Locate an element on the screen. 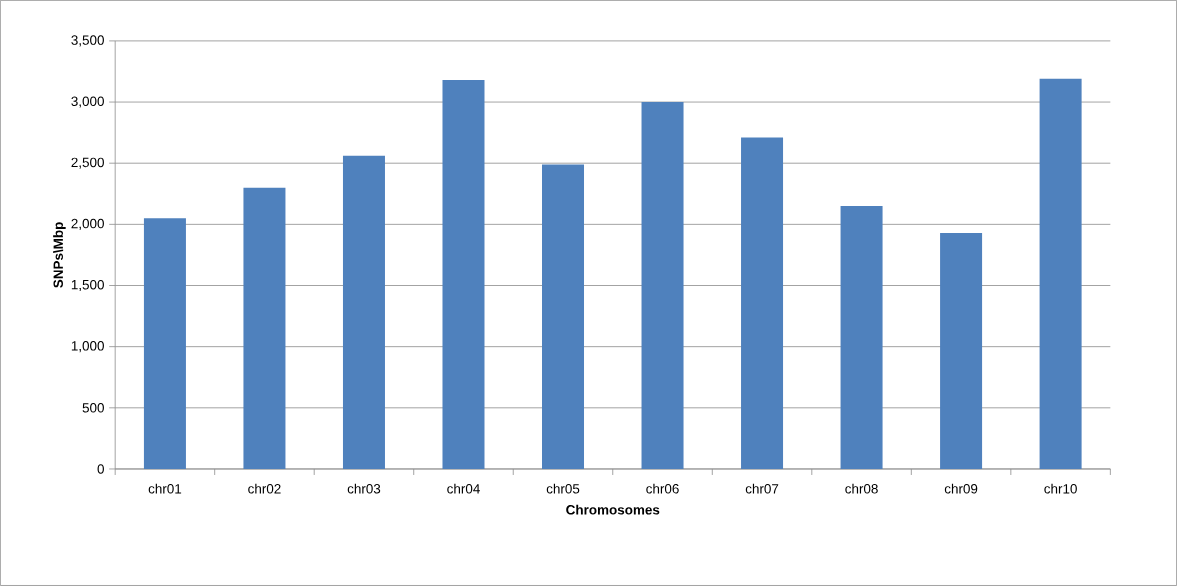  x-tick-label: chr07 is located at coordinates (762, 488).